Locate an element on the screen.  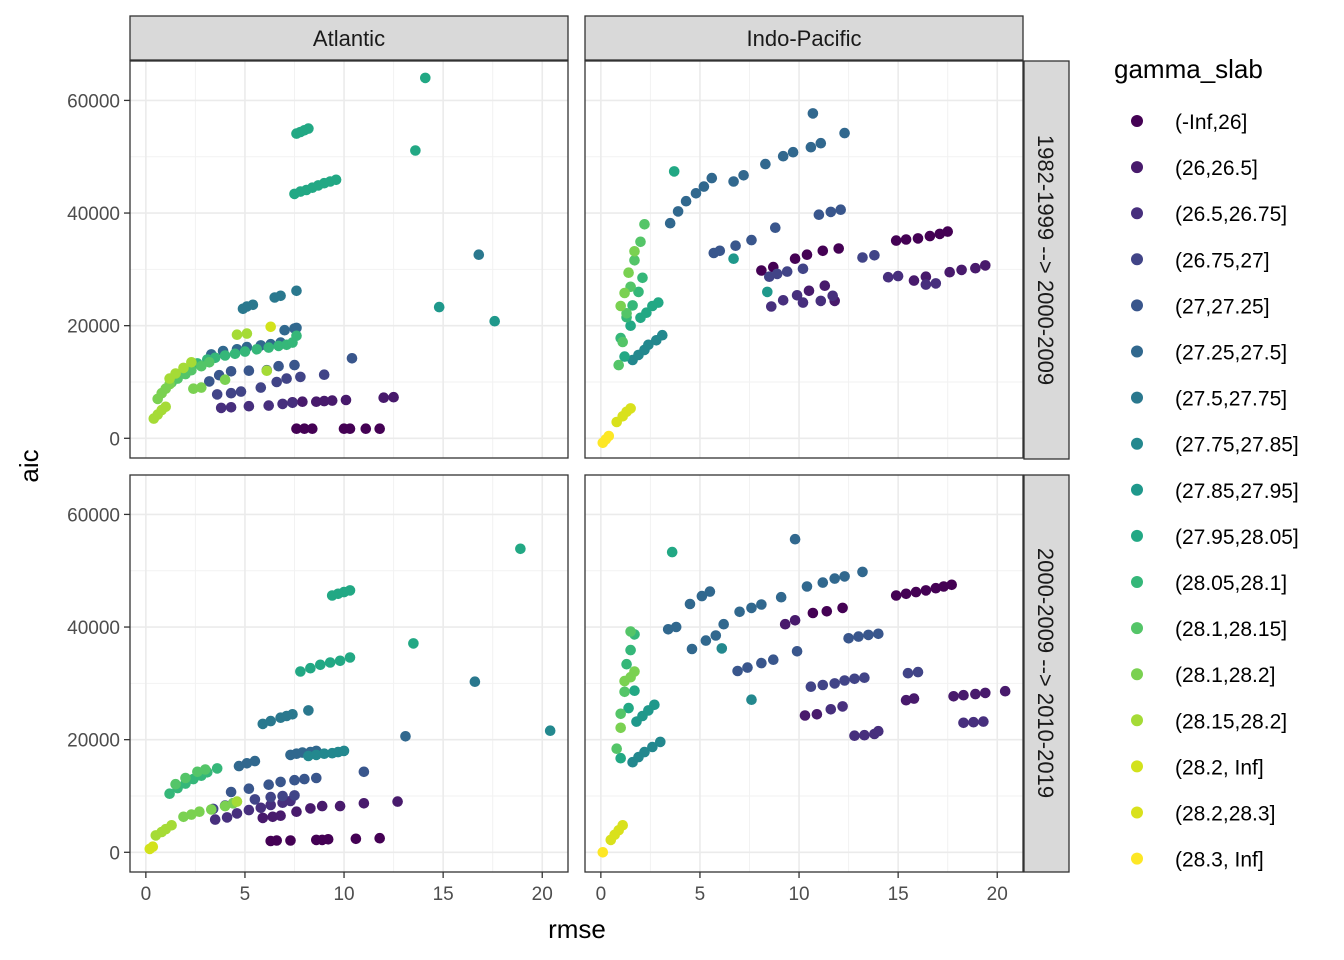
y-tick-label: 0 is located at coordinates (114, 853).